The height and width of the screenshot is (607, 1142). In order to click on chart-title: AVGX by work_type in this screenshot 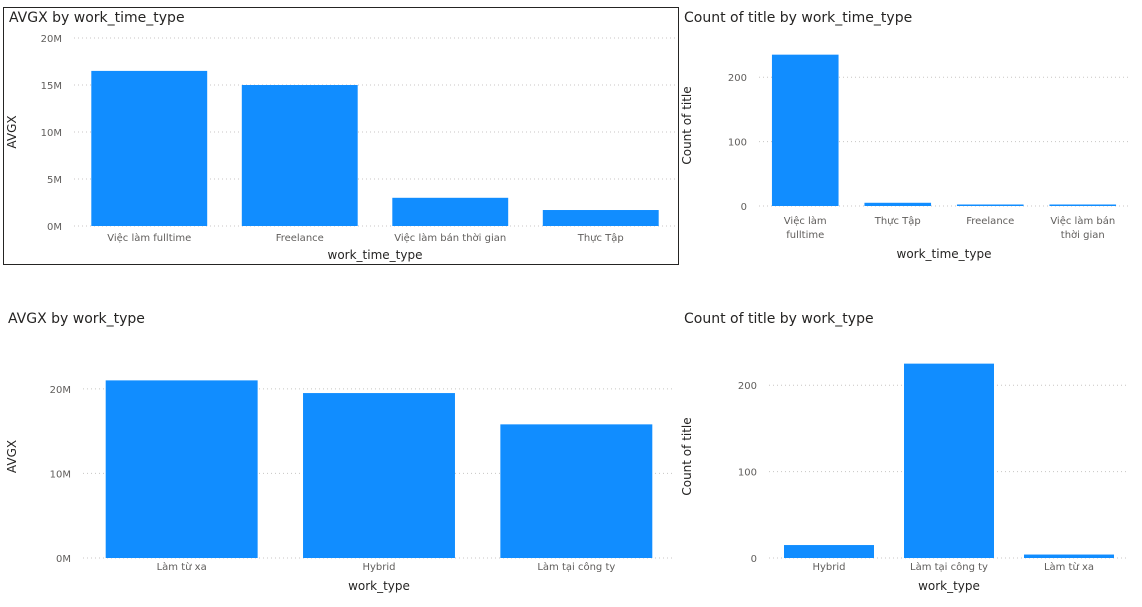, I will do `click(76, 319)`.